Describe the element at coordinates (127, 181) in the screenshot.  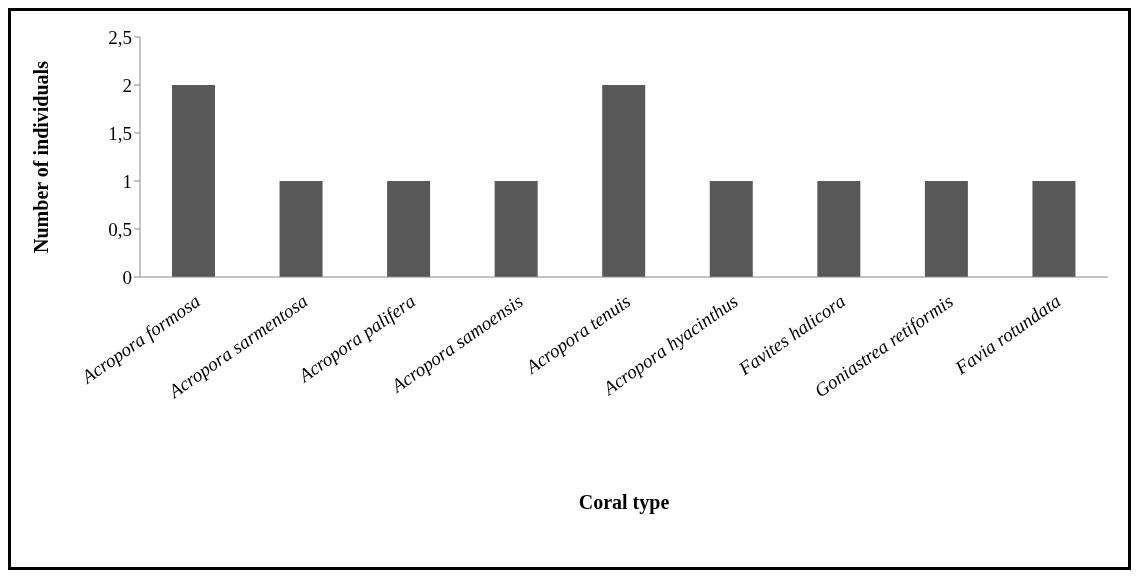
I see `y-tick-label: 1` at that location.